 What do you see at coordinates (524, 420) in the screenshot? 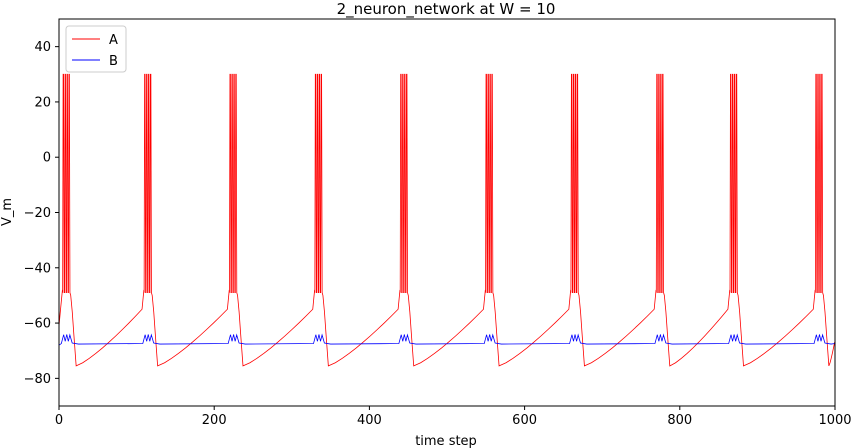
I see `x-tick-label: 600` at bounding box center [524, 420].